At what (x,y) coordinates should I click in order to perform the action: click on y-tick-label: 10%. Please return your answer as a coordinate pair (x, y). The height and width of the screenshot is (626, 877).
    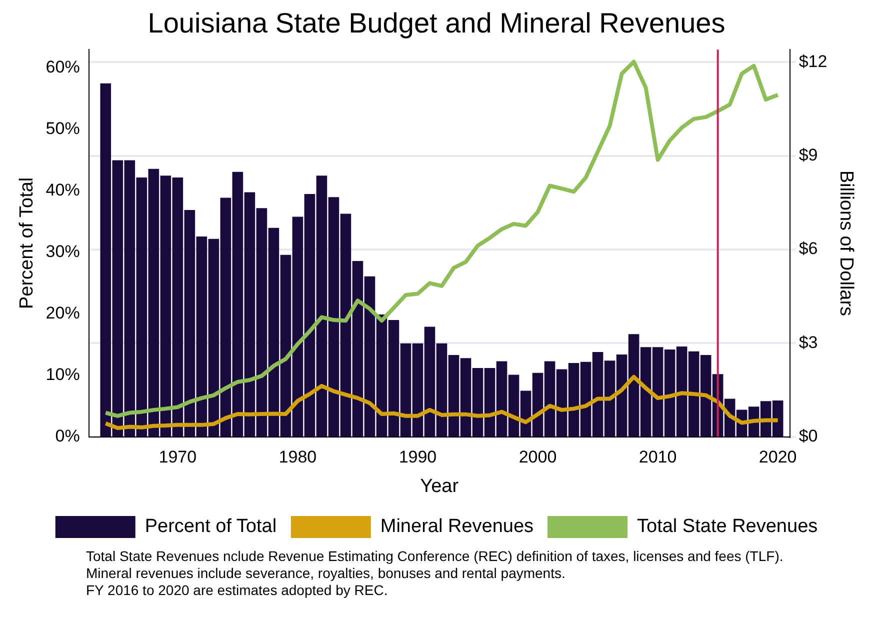
    Looking at the image, I should click on (63, 374).